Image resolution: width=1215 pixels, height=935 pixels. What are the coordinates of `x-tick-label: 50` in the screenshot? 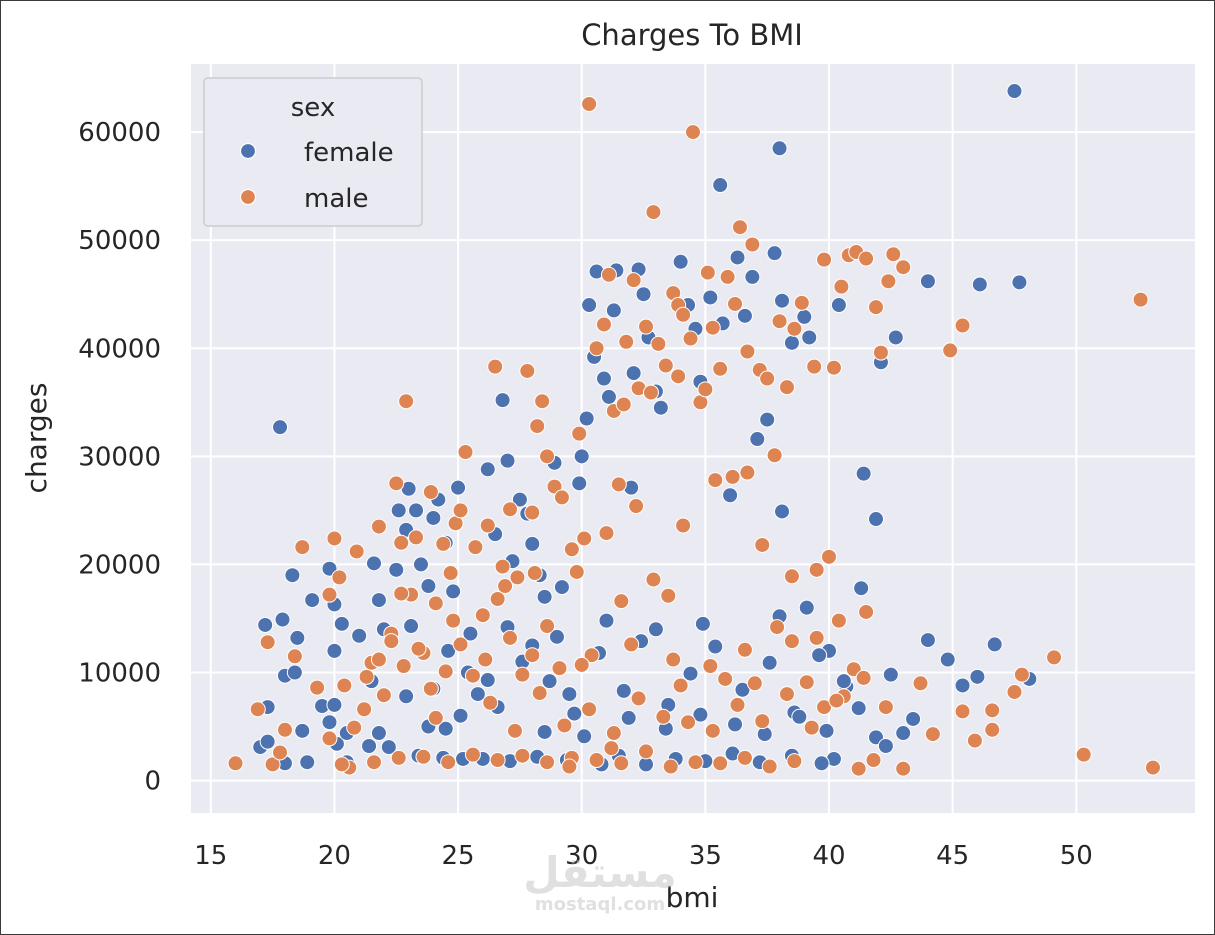 It's located at (1076, 856).